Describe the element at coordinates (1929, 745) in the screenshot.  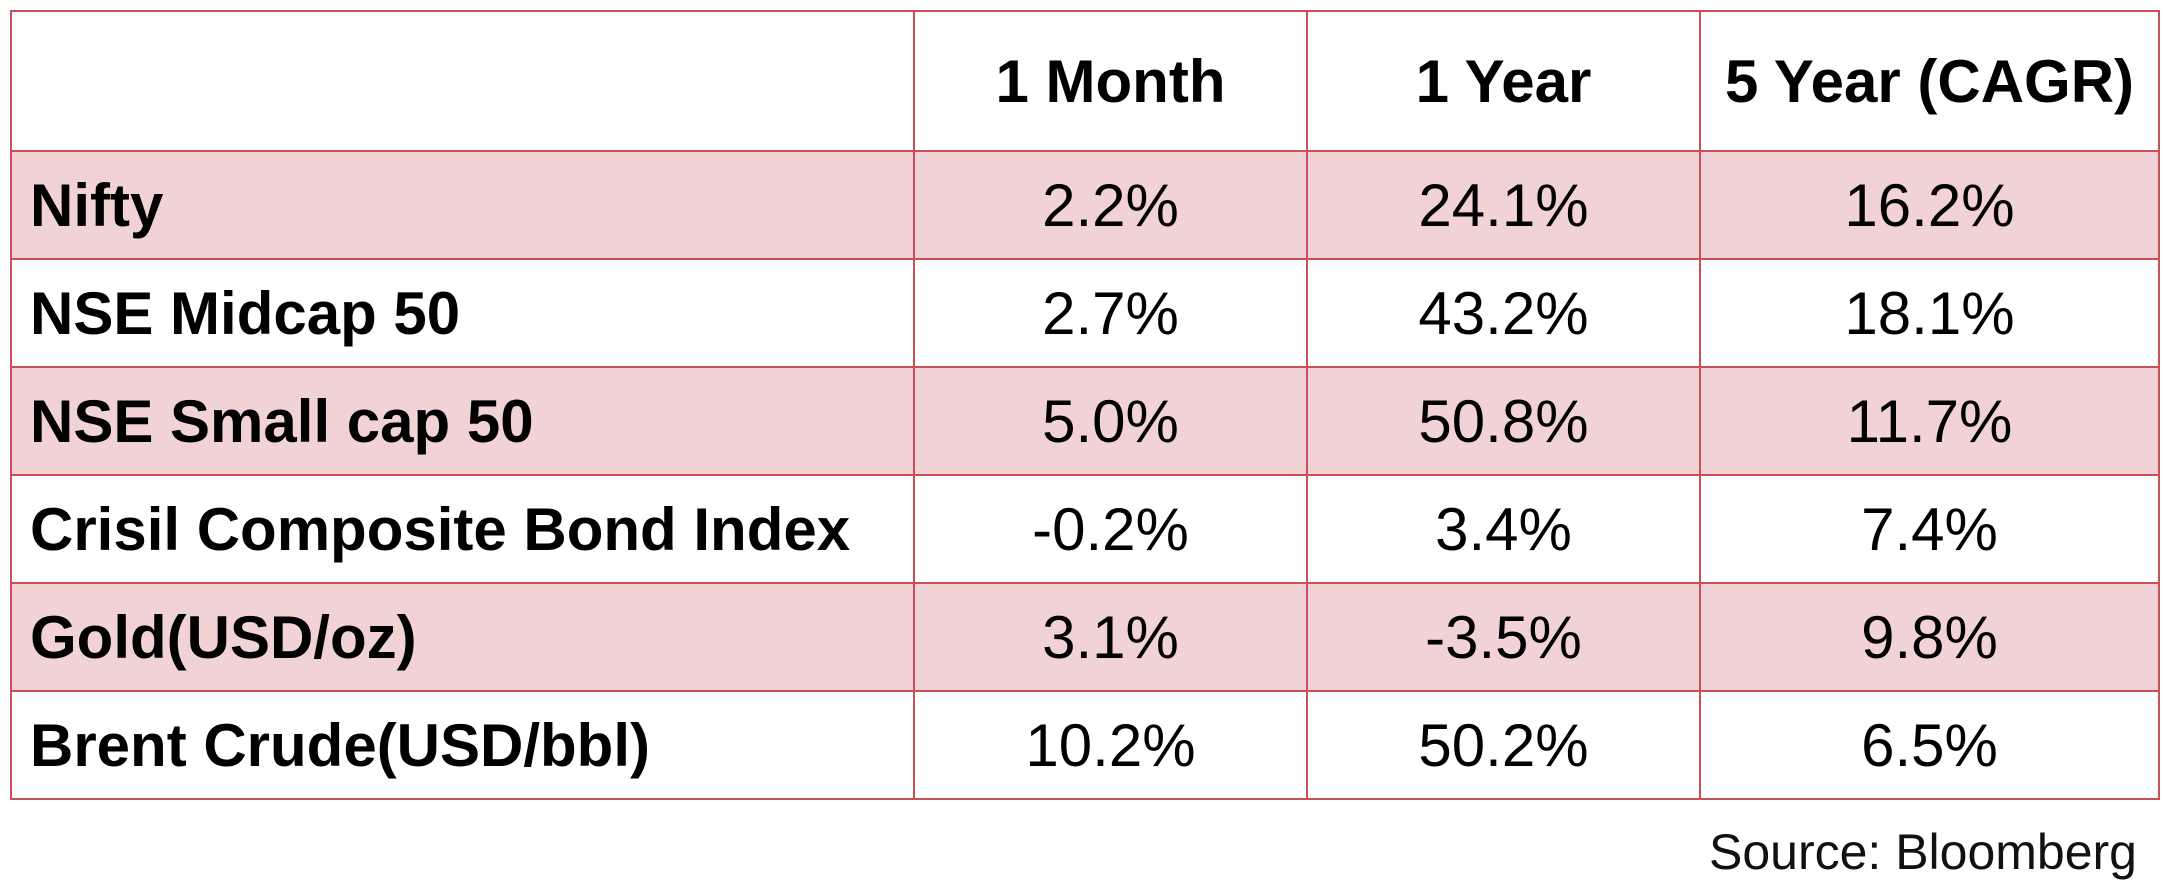
I see `cell-5-year-cagr: 6.5%` at that location.